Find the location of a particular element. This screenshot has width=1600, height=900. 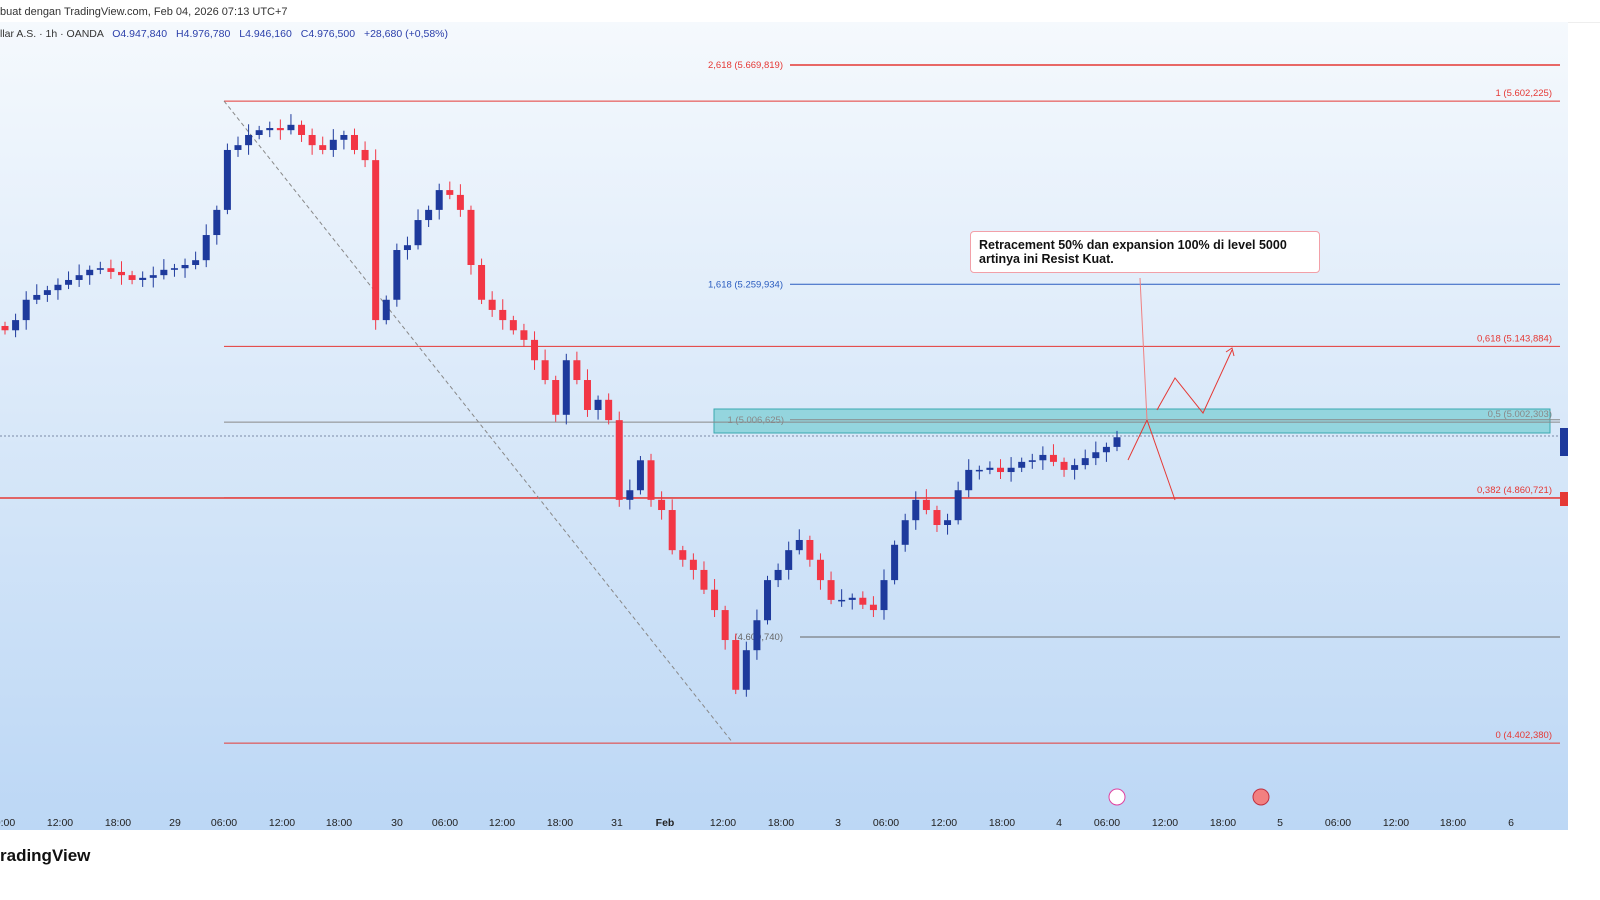

time-tick-label: 6 is located at coordinates (1511, 823).